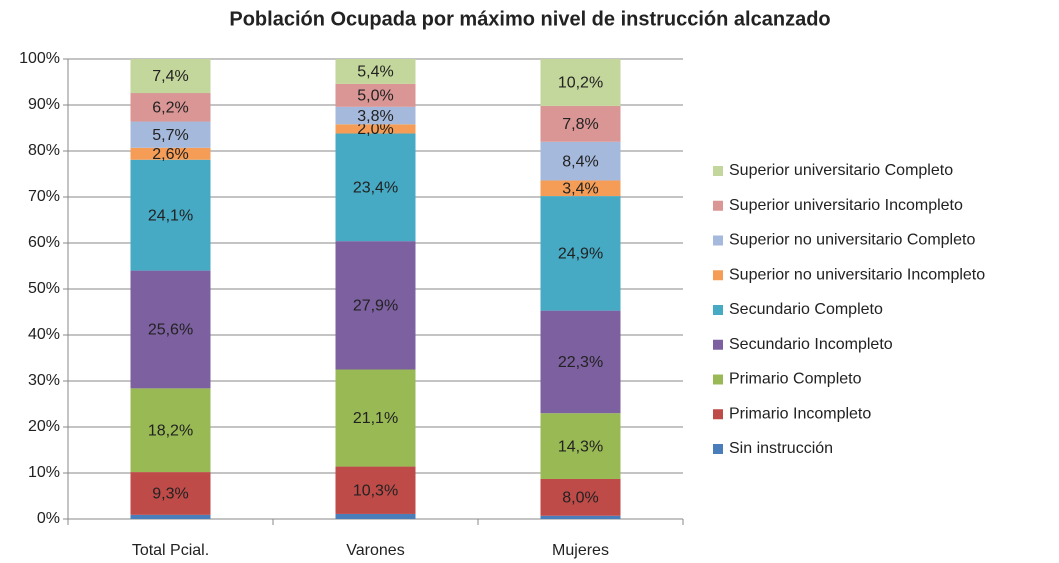  What do you see at coordinates (48, 518) in the screenshot?
I see `y-tick-label: 0%` at bounding box center [48, 518].